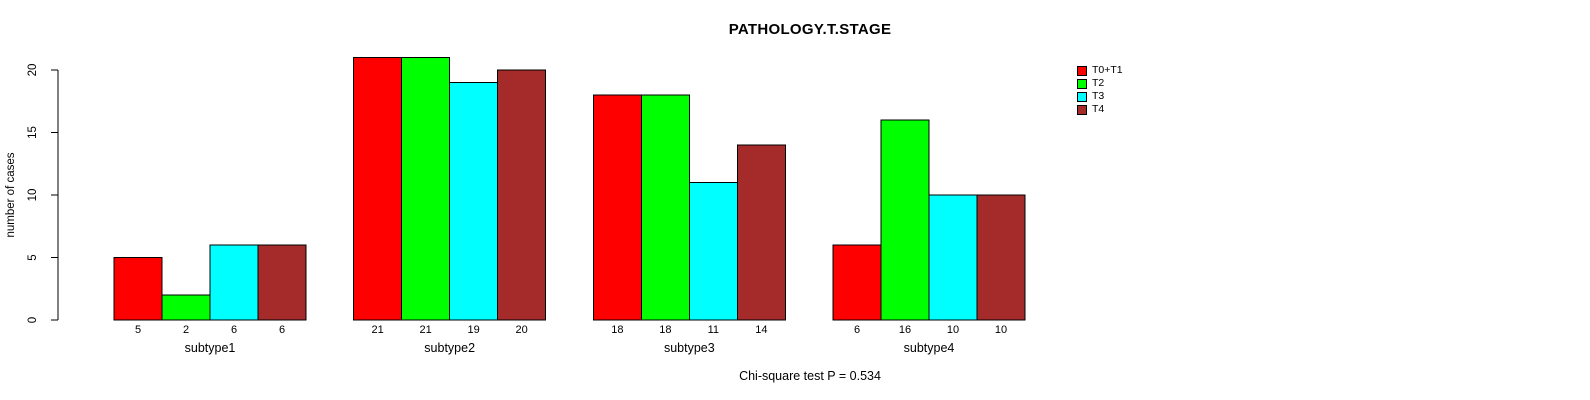 This screenshot has height=400, width=1590. I want to click on chi-square-note: Chi-square test P = 0.534, so click(810, 376).